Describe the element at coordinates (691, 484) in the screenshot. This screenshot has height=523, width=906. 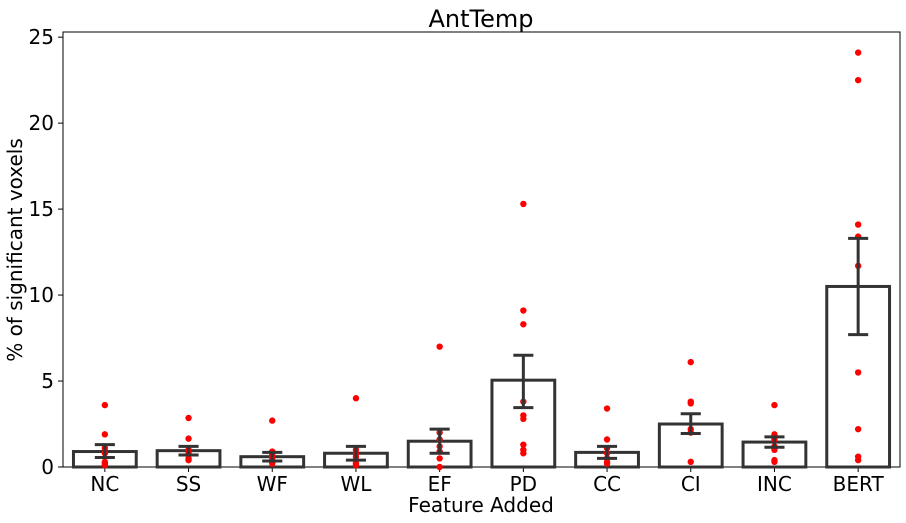
I see `x-tick-label: CI` at that location.